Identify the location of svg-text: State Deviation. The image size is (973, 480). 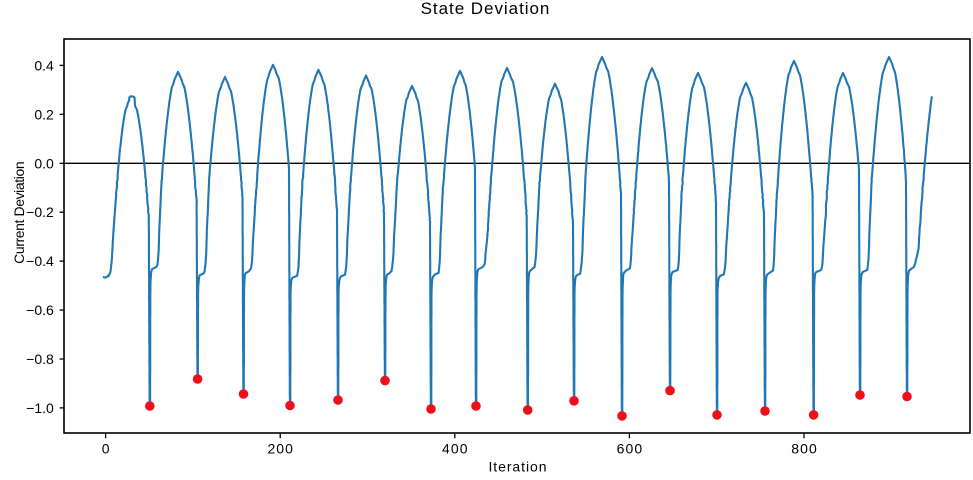
(485, 9).